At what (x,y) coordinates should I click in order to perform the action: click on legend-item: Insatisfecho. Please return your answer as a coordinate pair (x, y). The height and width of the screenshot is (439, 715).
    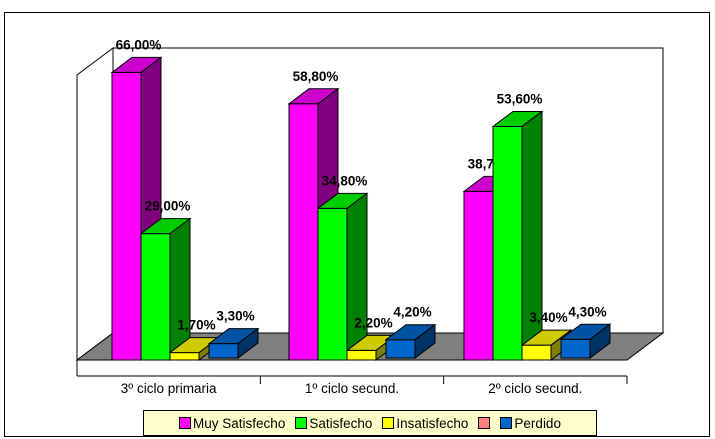
    Looking at the image, I should click on (425, 423).